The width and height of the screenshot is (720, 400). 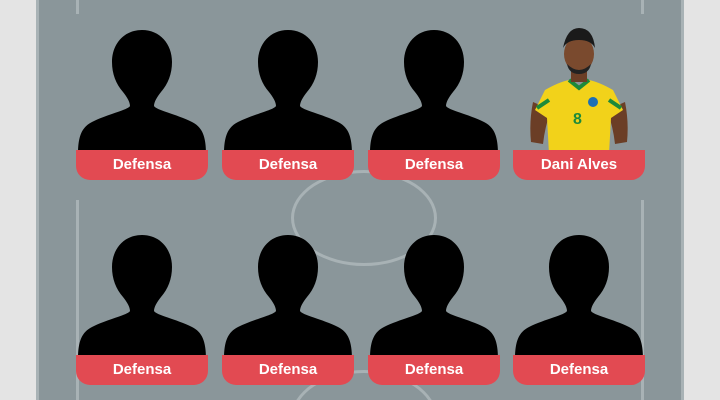 I want to click on pitch-side-line-left, so click(x=77, y=300).